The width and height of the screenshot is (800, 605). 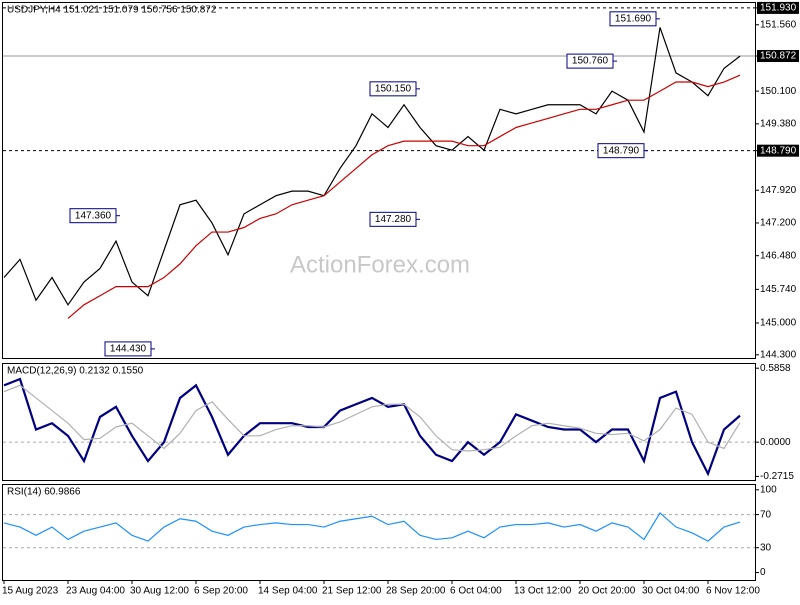 What do you see at coordinates (778, 190) in the screenshot?
I see `y-tick-label: 147.920` at bounding box center [778, 190].